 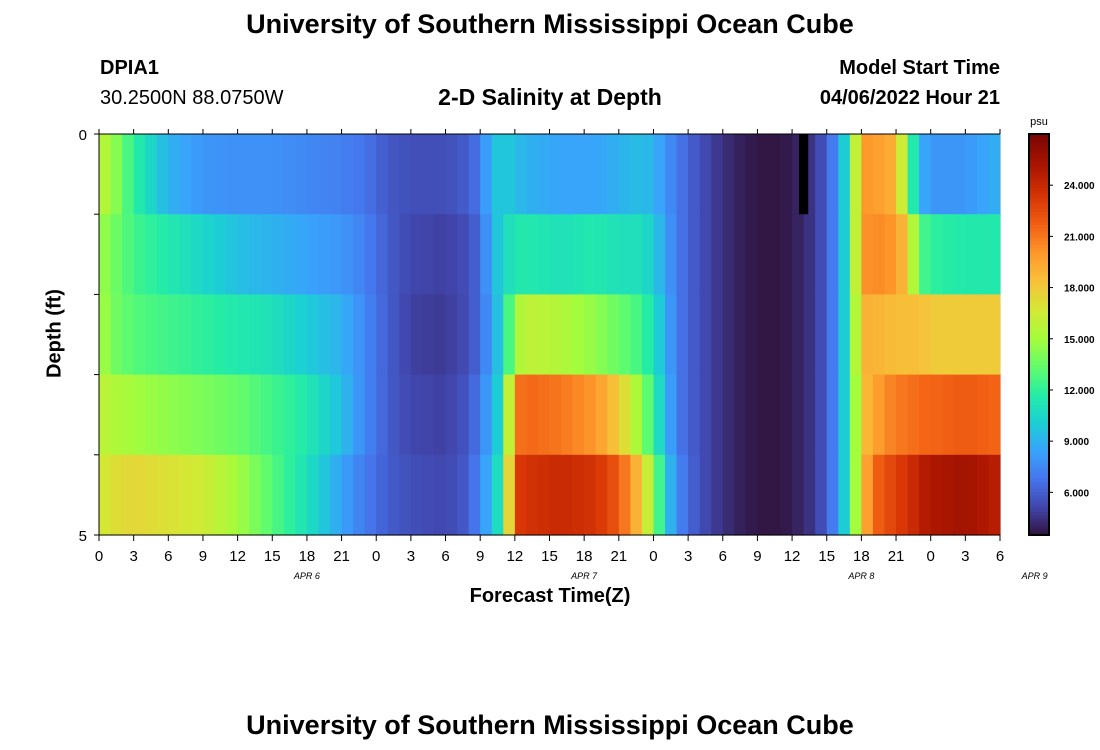 I want to click on x-tick-label: 18, so click(x=307, y=556).